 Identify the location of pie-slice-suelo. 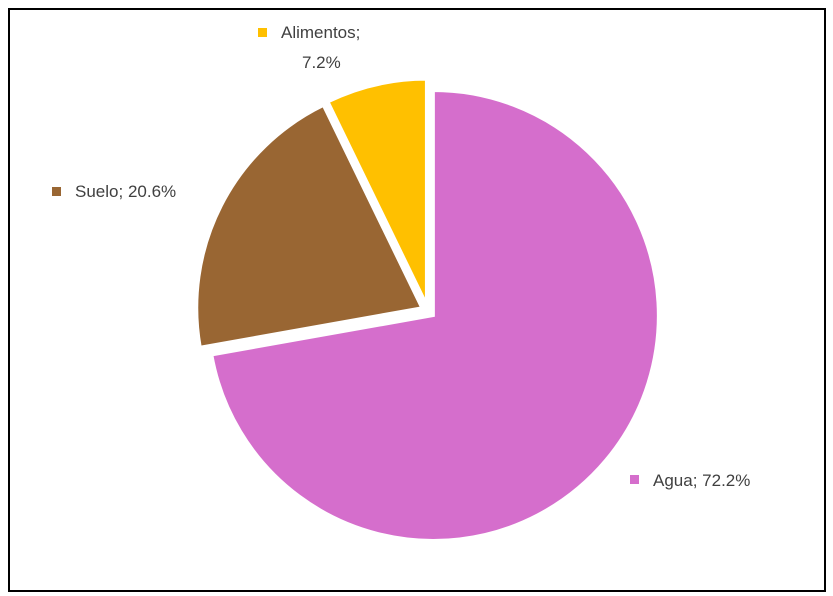
(309, 226).